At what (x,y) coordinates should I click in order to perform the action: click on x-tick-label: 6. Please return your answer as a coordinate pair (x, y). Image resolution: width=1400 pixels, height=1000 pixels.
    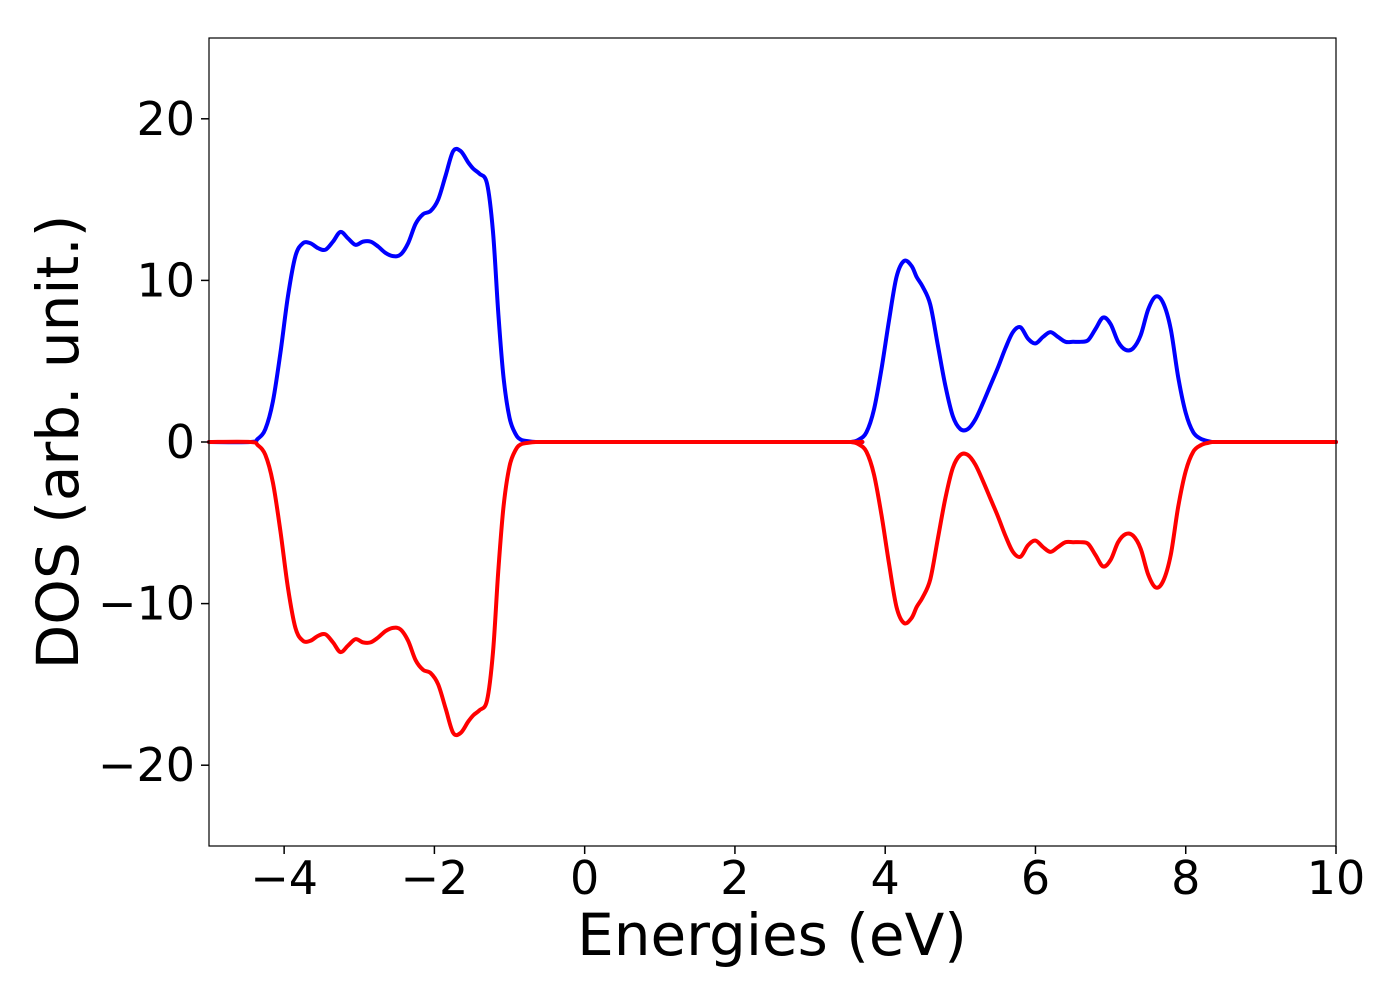
    Looking at the image, I should click on (1035, 878).